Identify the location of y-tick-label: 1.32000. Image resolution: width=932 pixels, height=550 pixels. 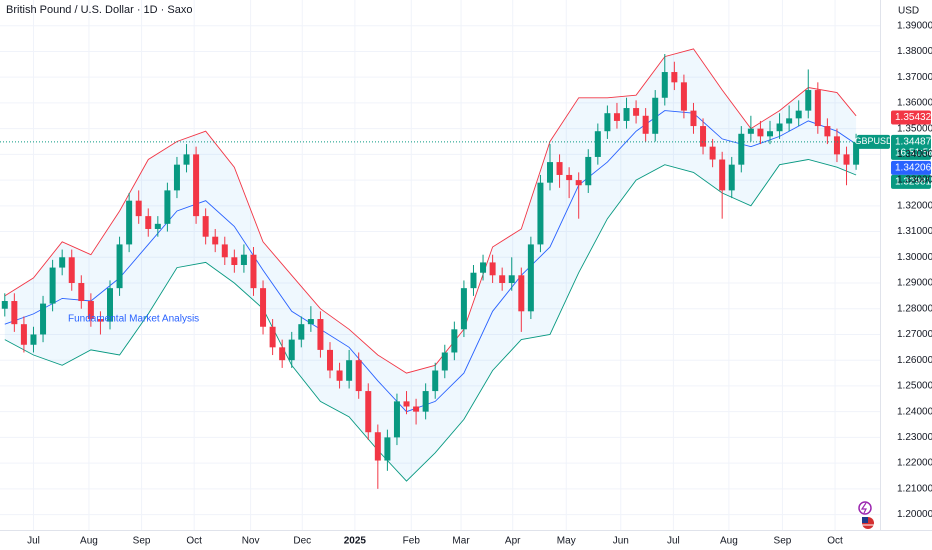
(914, 205).